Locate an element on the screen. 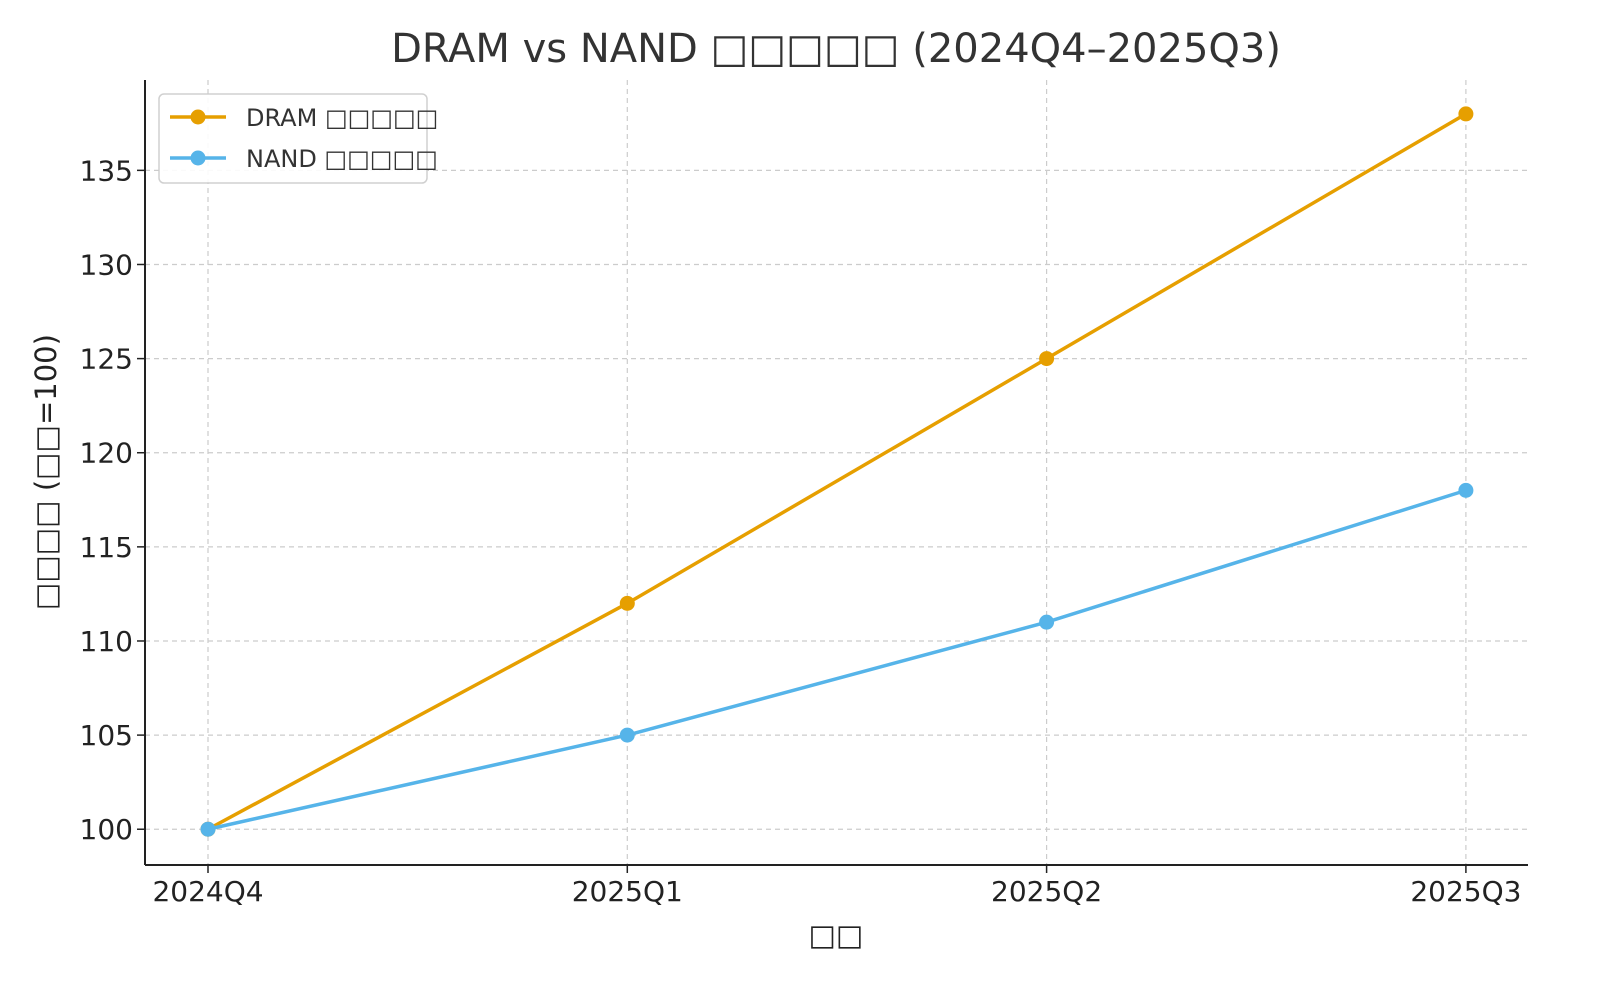  legend: DRAM □□□□□ NAND □□□□□ is located at coordinates (298, 138).